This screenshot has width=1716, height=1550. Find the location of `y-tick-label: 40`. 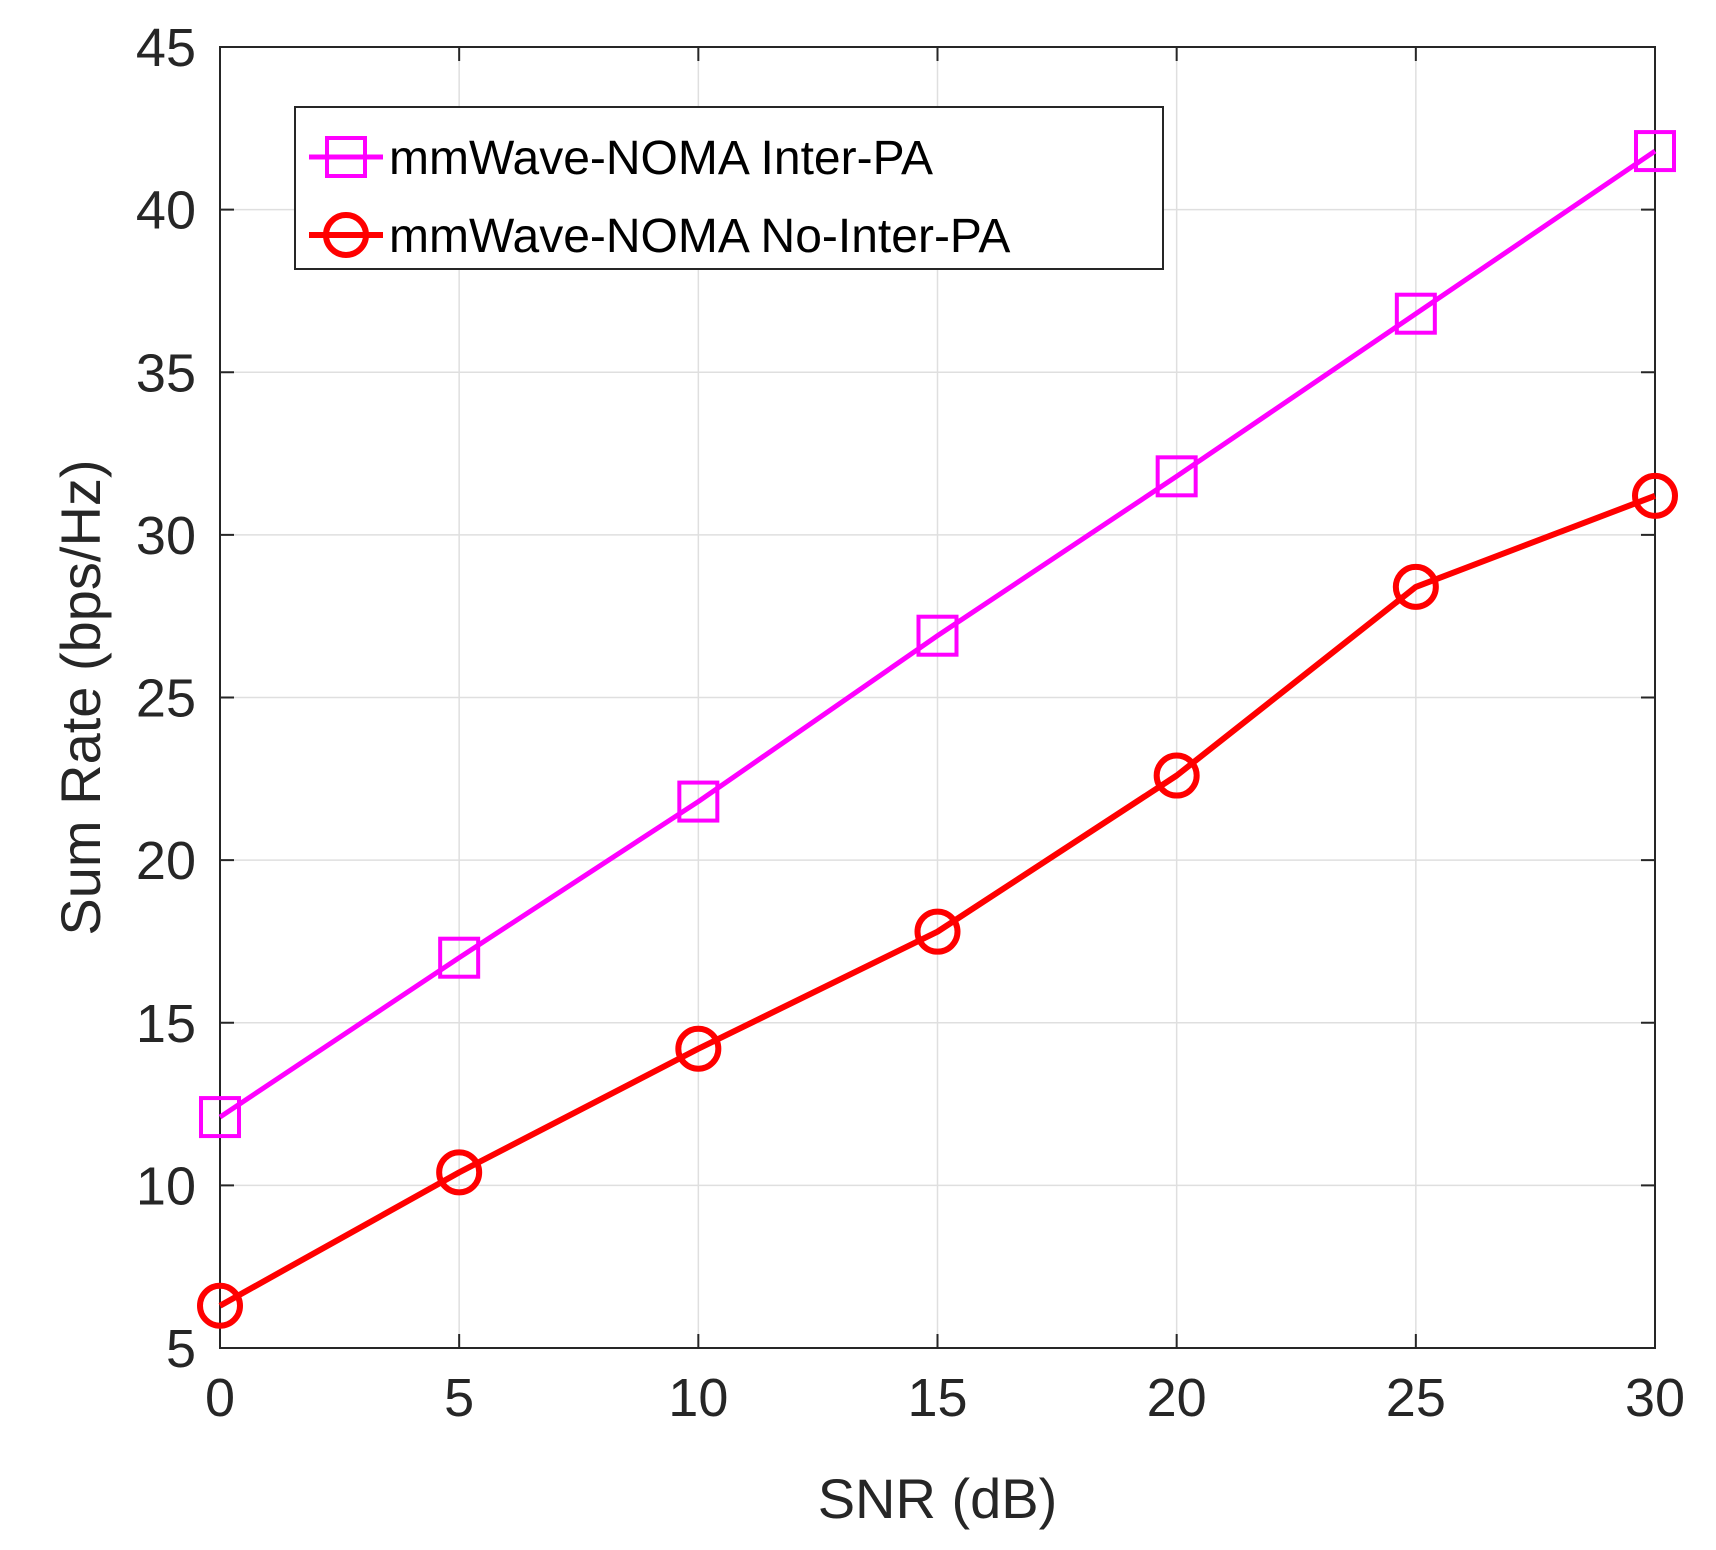

y-tick-label: 40 is located at coordinates (166, 211).